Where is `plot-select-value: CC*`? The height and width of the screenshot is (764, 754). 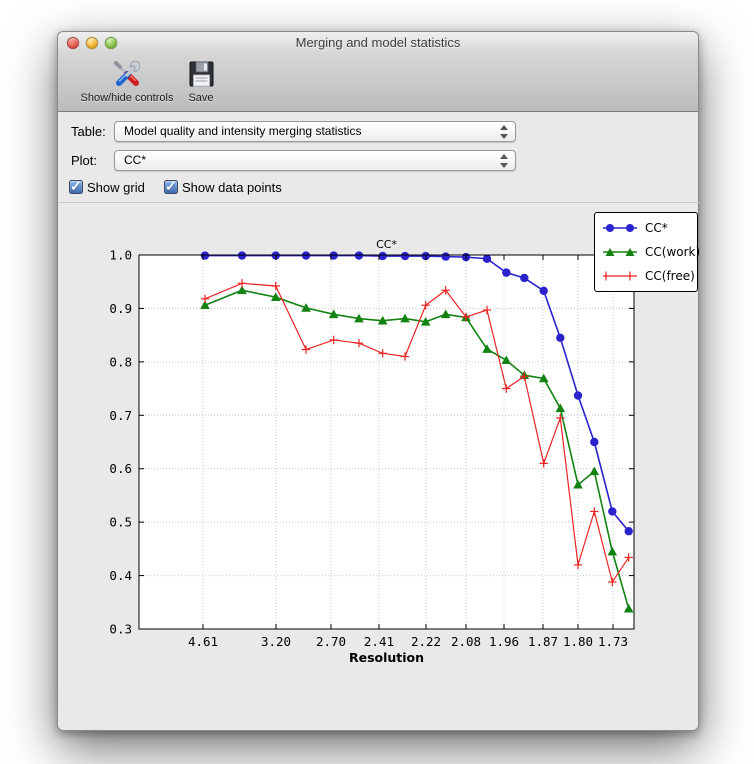 plot-select-value: CC* is located at coordinates (135, 160).